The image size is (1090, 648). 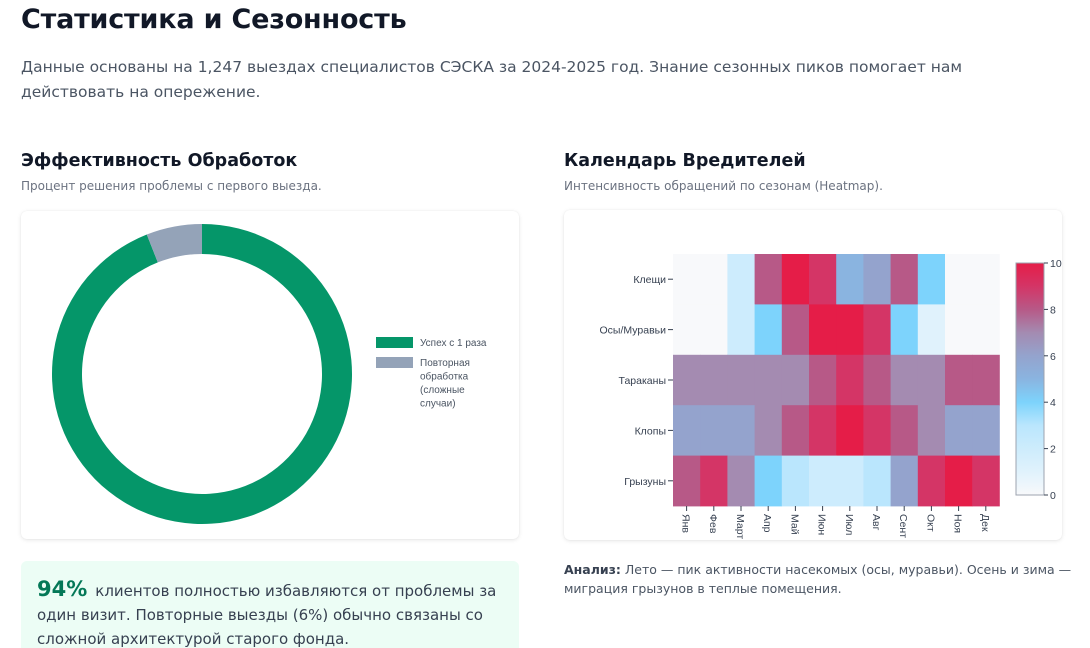 I want to click on highlight-value: 94%, so click(x=62, y=589).